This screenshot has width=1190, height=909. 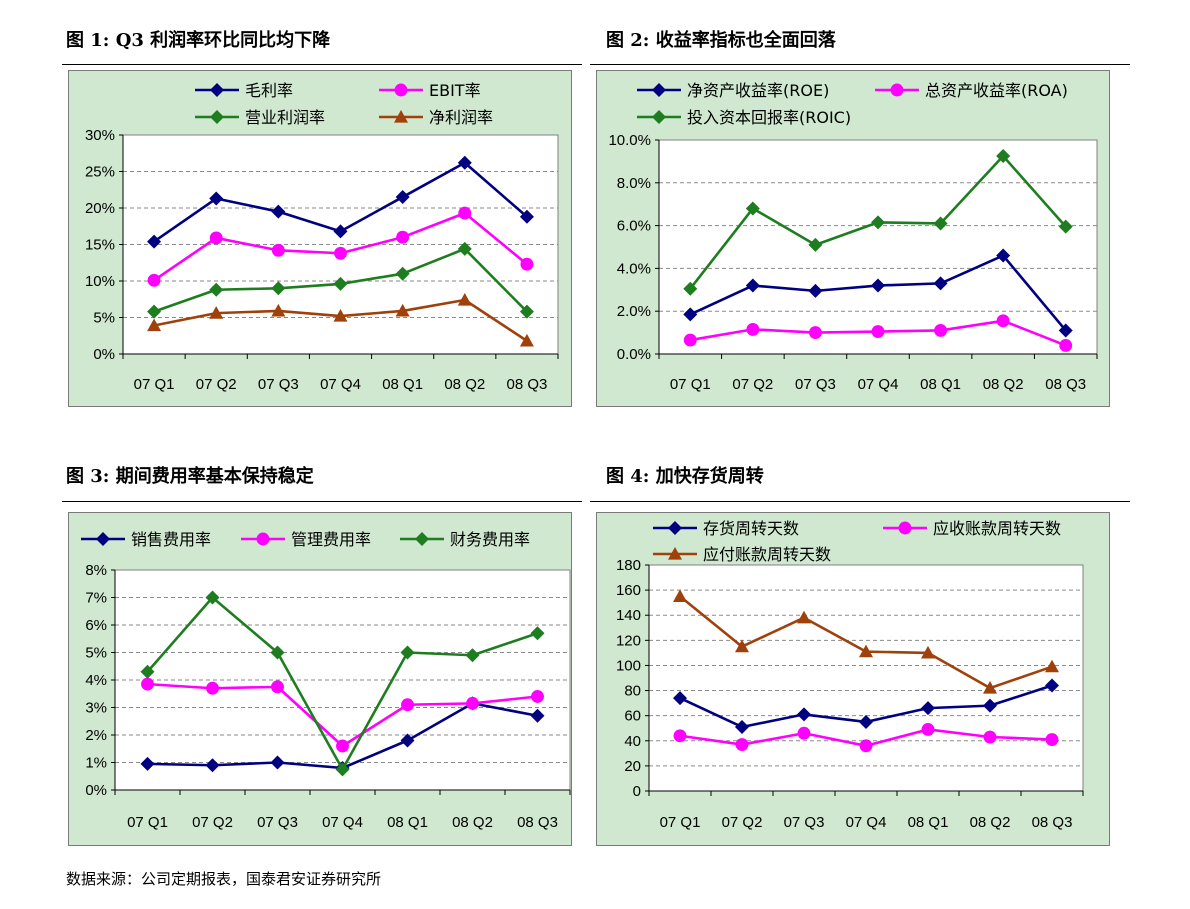 I want to click on chart-4-ytick-label: 180, so click(x=628, y=565).